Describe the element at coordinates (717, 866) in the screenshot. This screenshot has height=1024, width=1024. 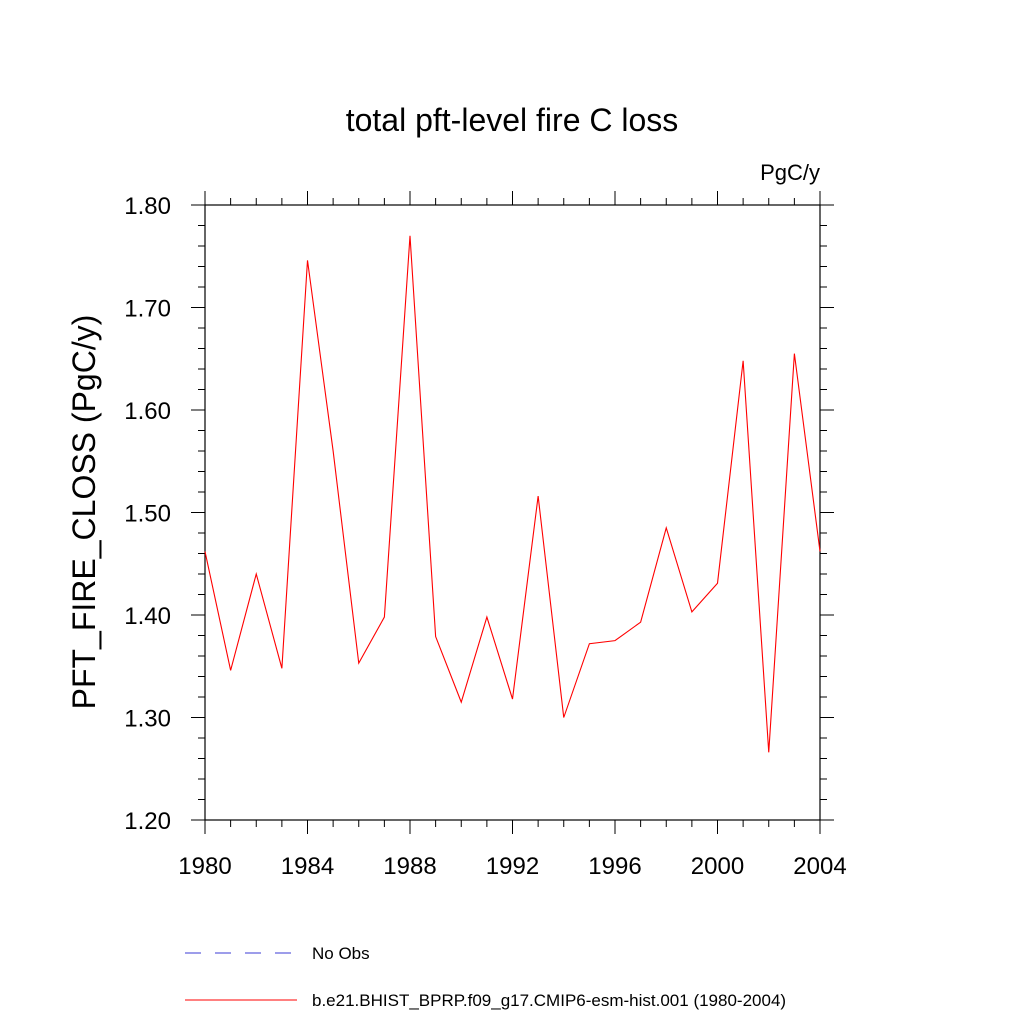
I see `x-tick-label: 2000` at that location.